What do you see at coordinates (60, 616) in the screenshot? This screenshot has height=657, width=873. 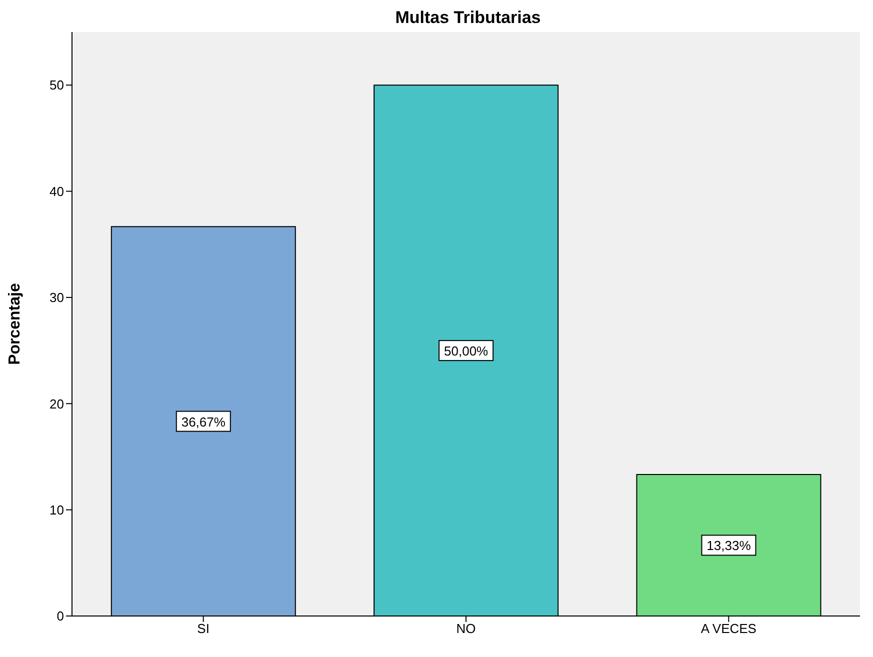 I see `y-tick-label: 0` at bounding box center [60, 616].